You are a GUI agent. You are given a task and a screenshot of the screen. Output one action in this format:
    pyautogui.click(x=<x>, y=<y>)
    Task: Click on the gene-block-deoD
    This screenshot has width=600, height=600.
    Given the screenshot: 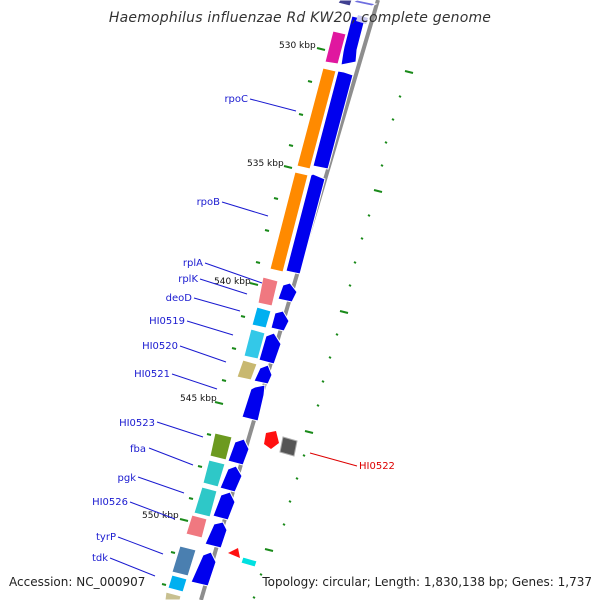 What is the action you would take?
    pyautogui.click(x=261, y=317)
    